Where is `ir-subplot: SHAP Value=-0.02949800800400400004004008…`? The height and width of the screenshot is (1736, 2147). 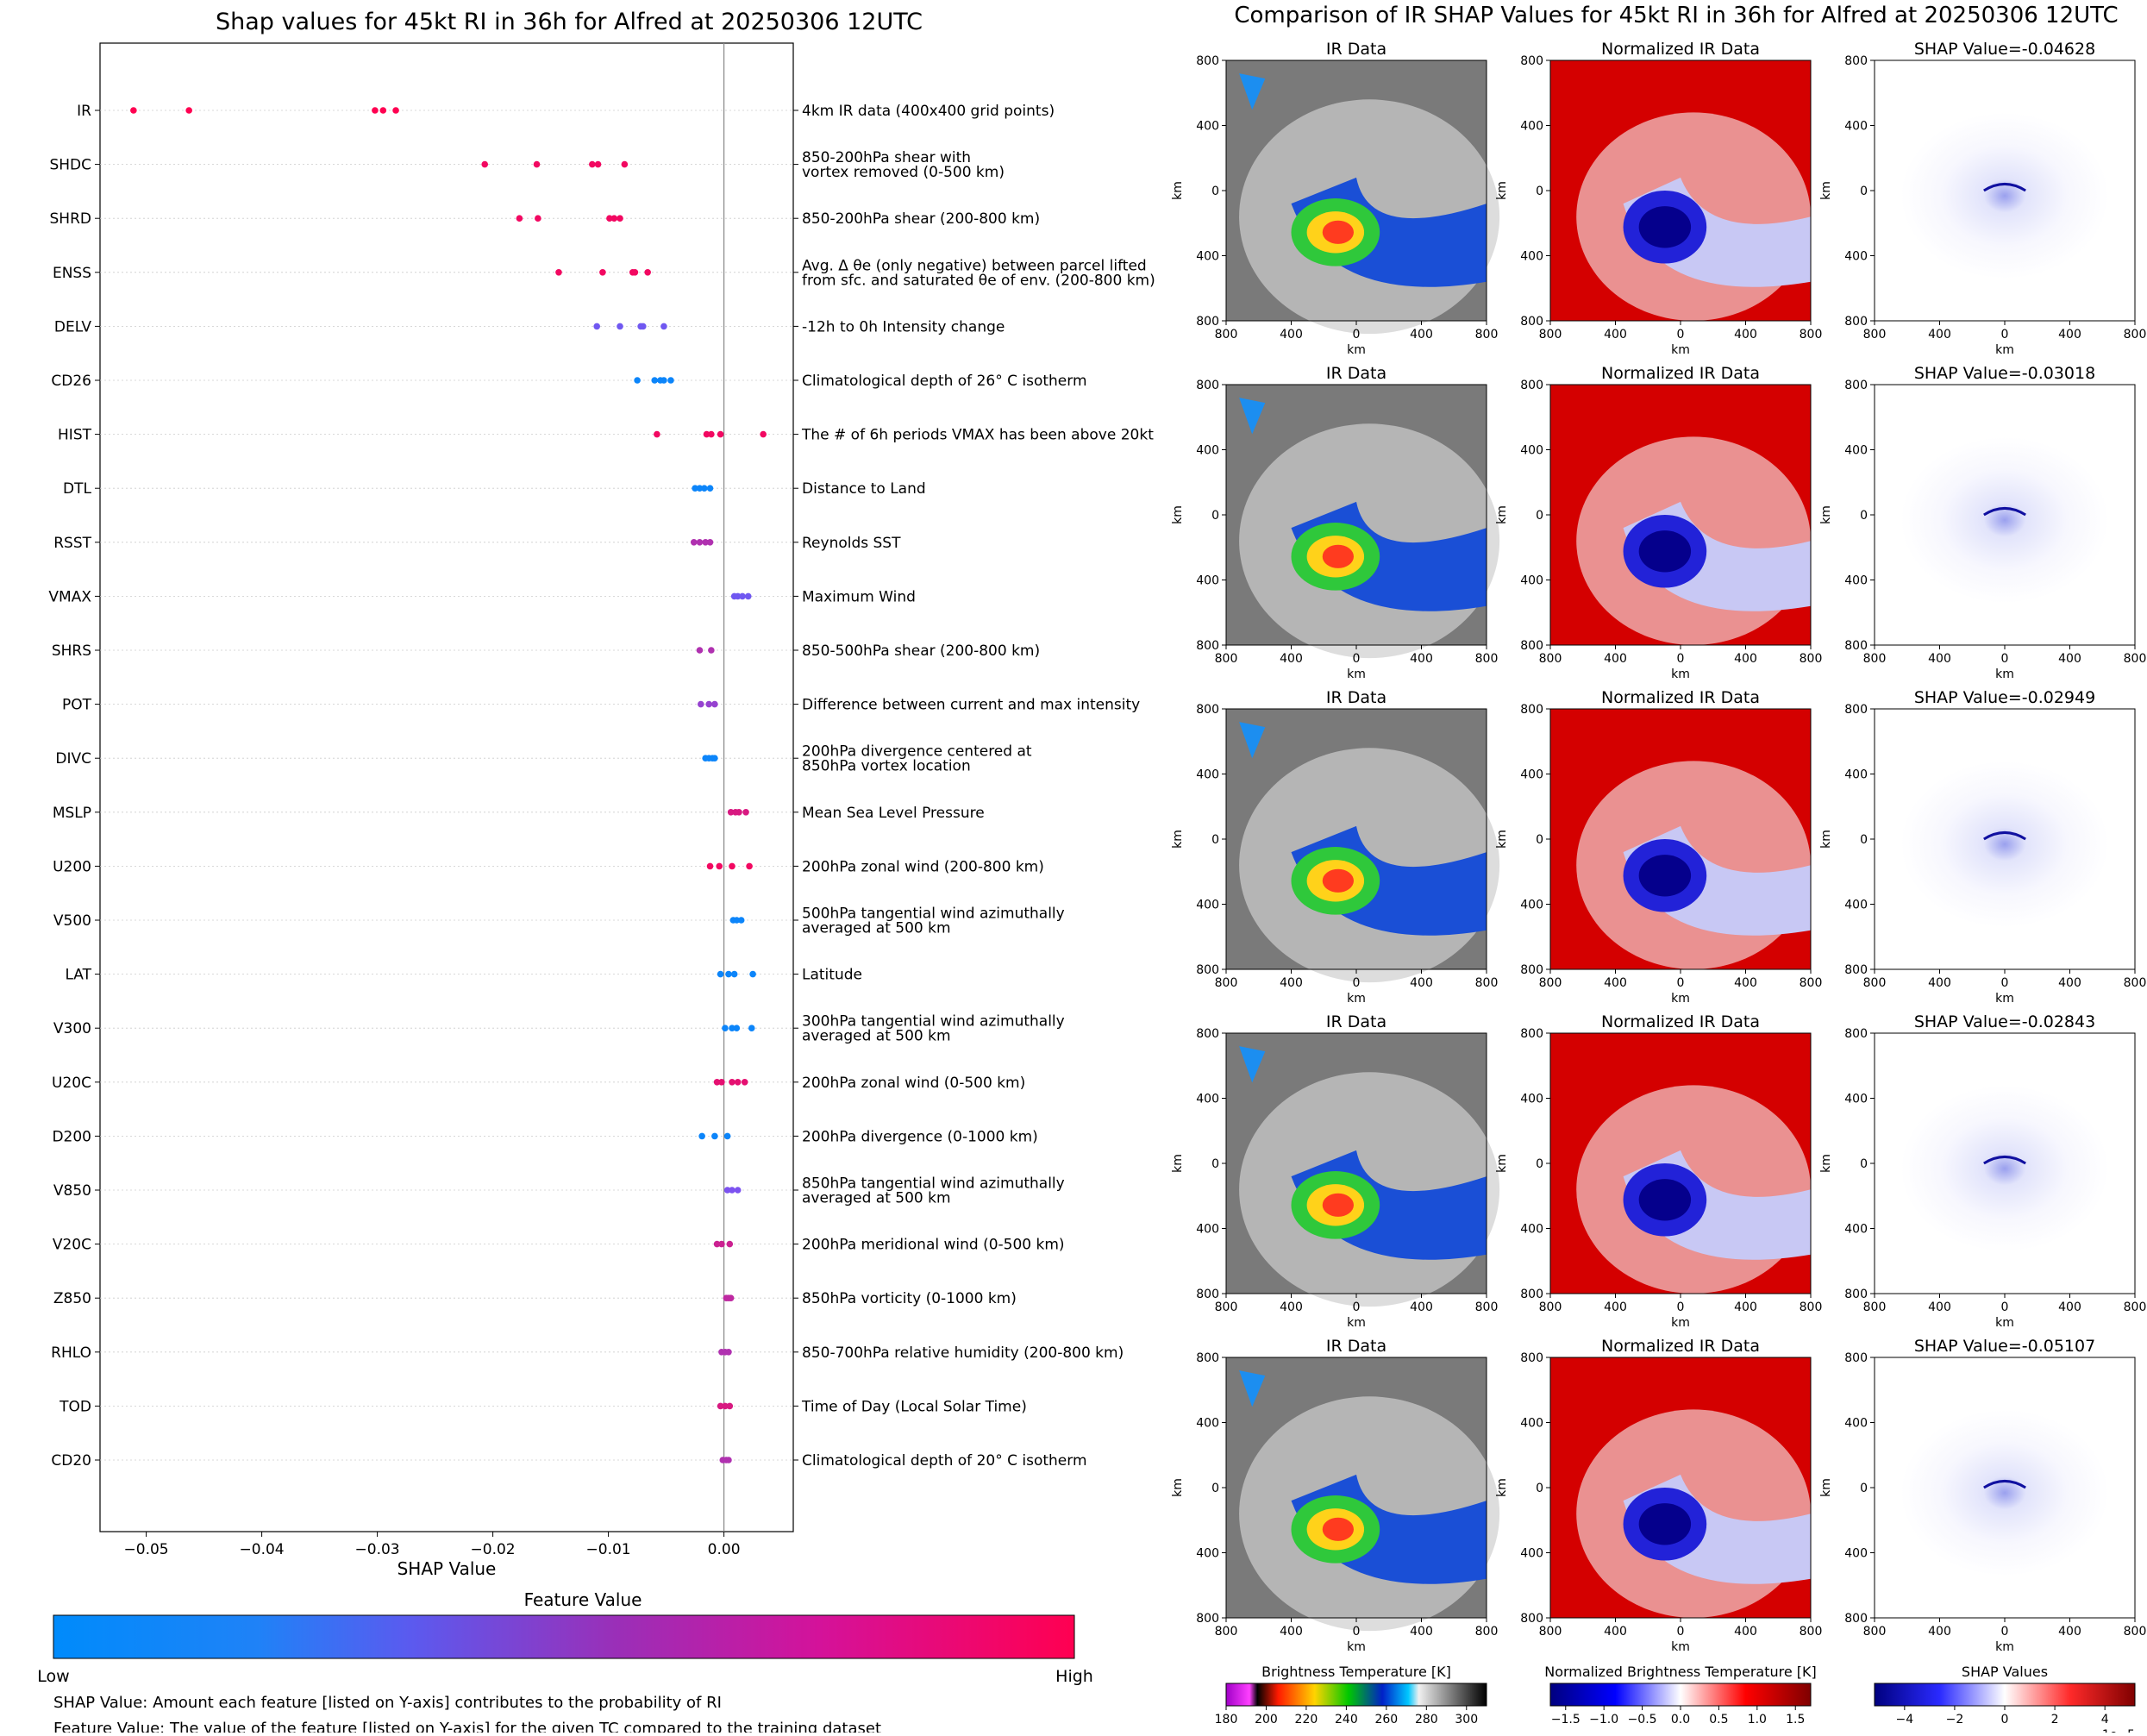 ir-subplot: SHAP Value=-0.02949800800400400004004008… is located at coordinates (1982, 847).